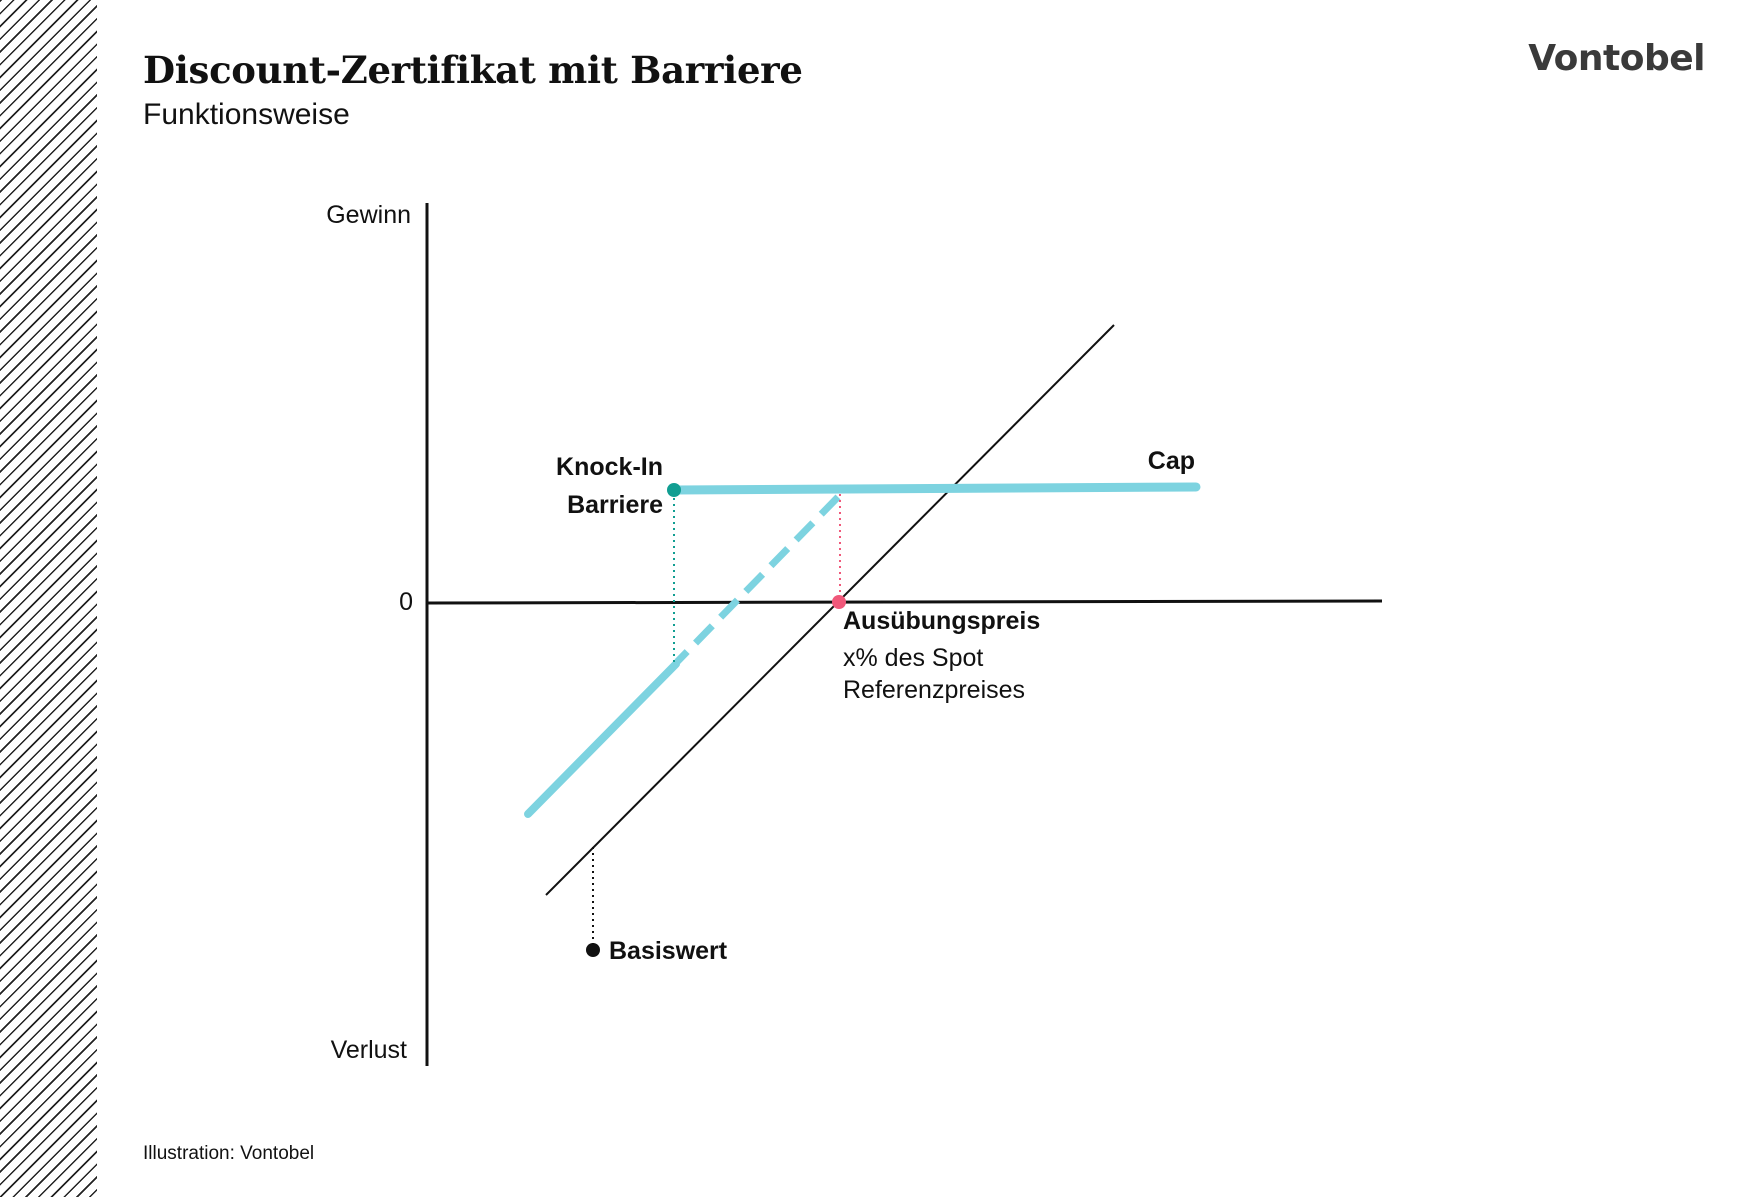  I want to click on illustration-credit: Illustration: Vontobel, so click(229, 1153).